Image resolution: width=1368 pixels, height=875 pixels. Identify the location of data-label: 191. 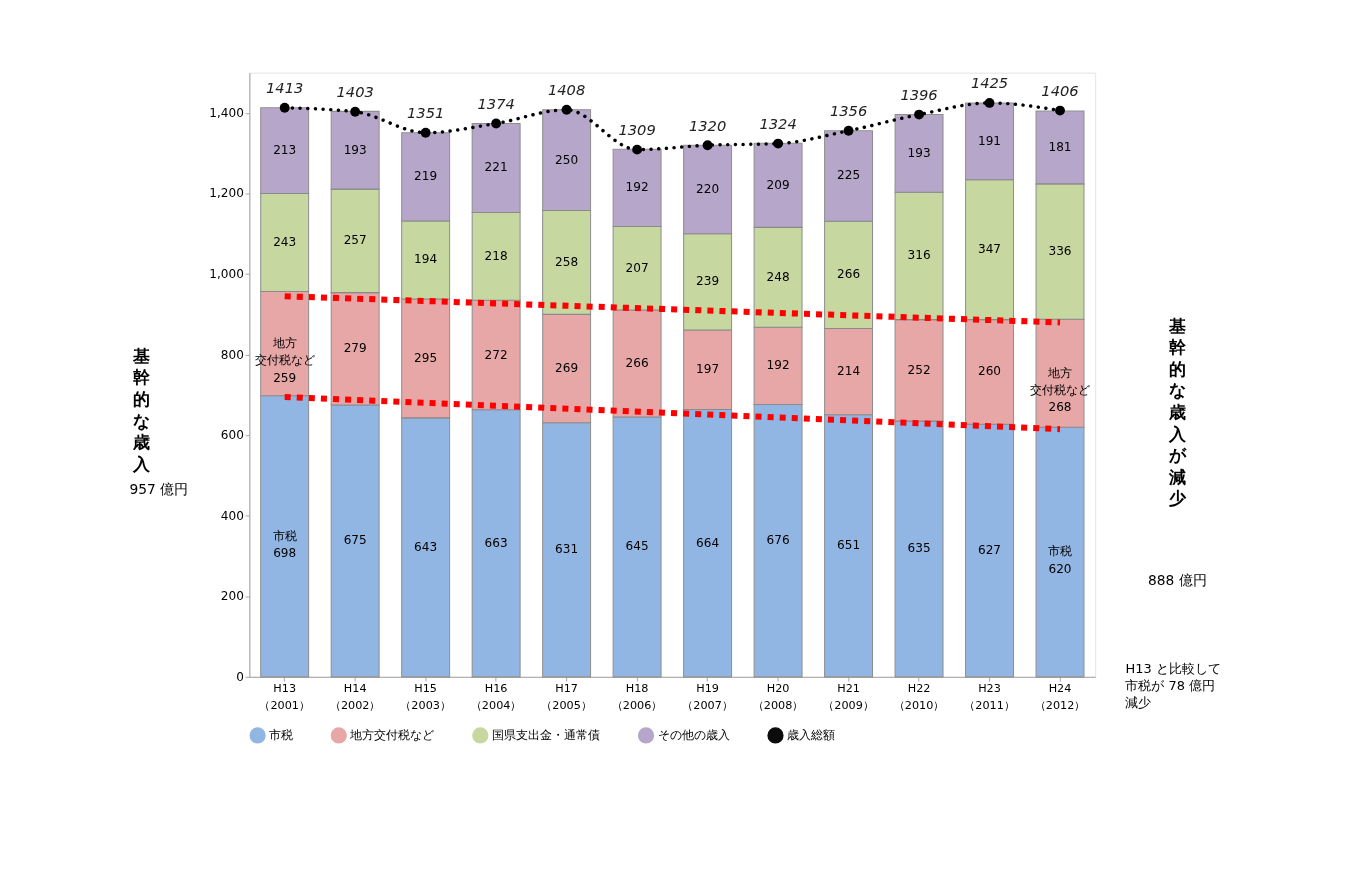
(990, 140).